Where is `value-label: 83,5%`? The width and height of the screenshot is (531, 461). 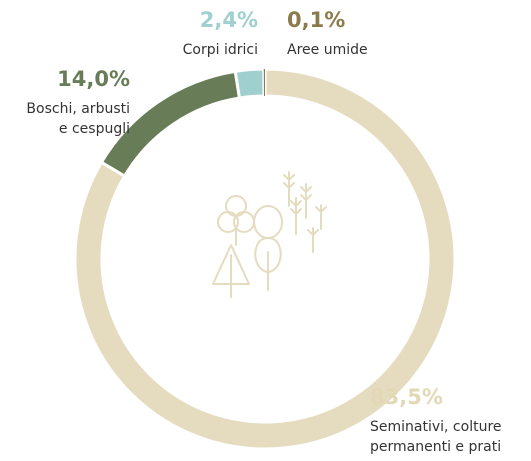 value-label: 83,5% is located at coordinates (406, 397).